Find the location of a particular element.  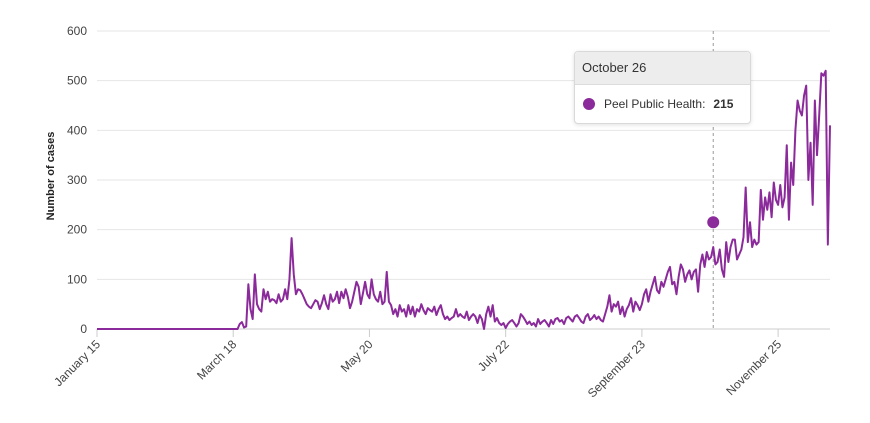

x-tick-label: January 15 is located at coordinates (77, 363).